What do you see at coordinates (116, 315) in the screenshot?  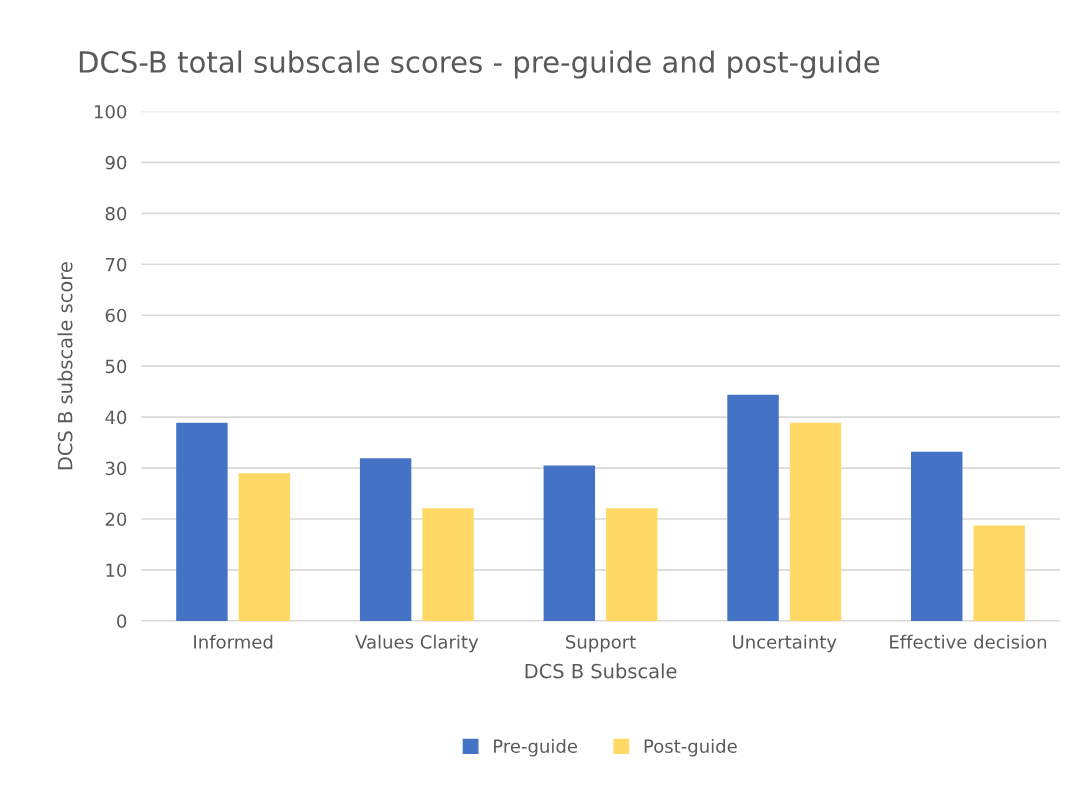 I see `y-tick-label: 60` at bounding box center [116, 315].